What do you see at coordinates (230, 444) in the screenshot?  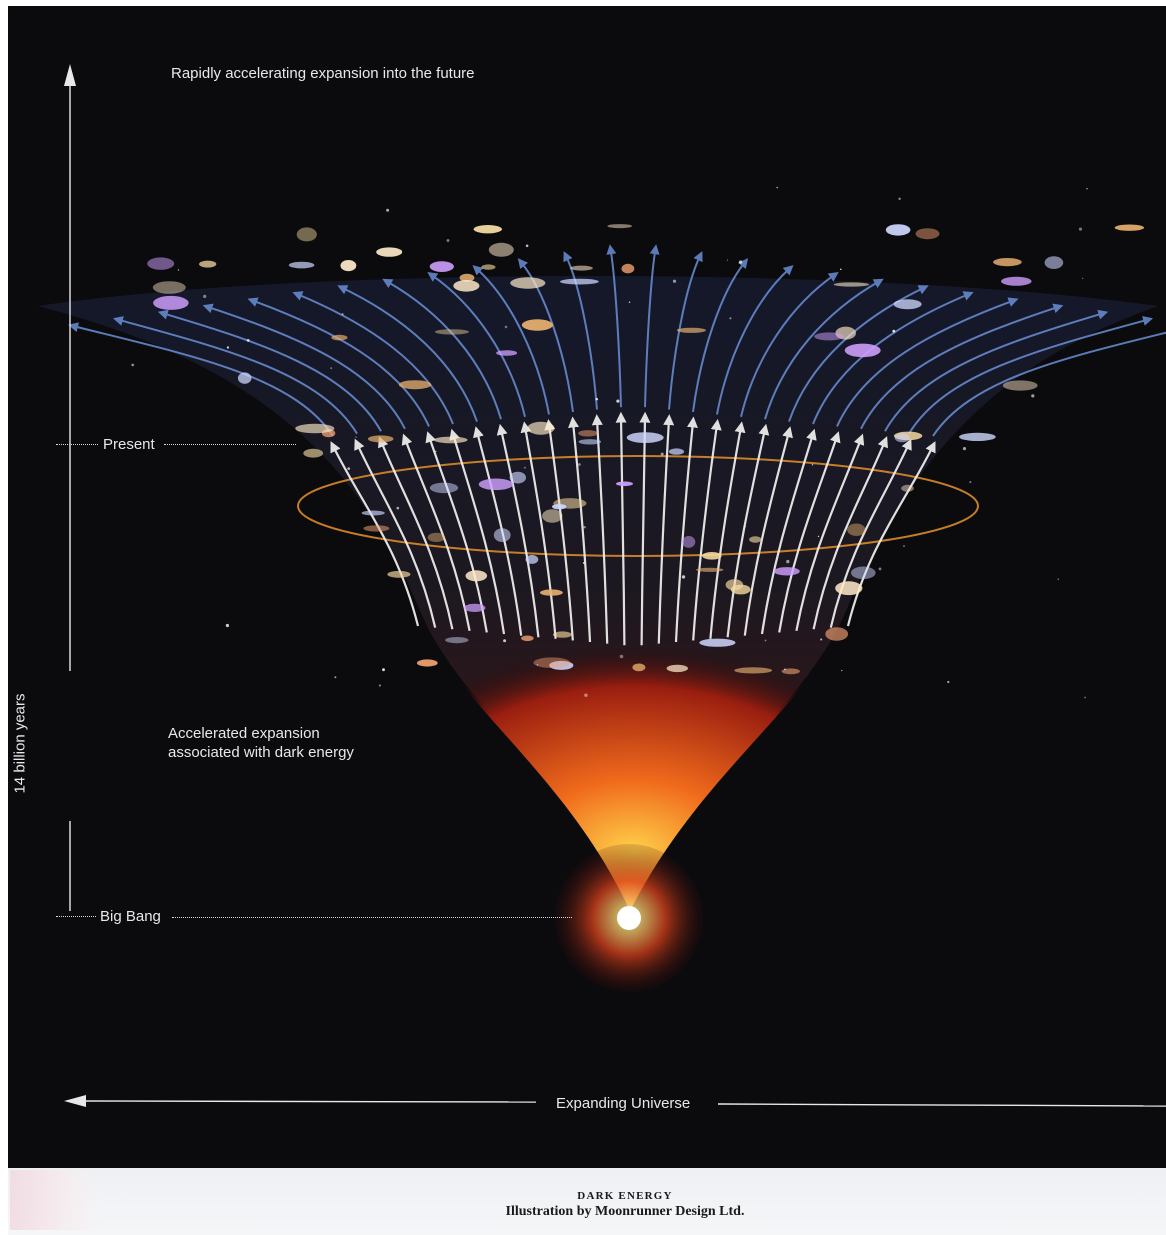 I see `present-leader-right` at bounding box center [230, 444].